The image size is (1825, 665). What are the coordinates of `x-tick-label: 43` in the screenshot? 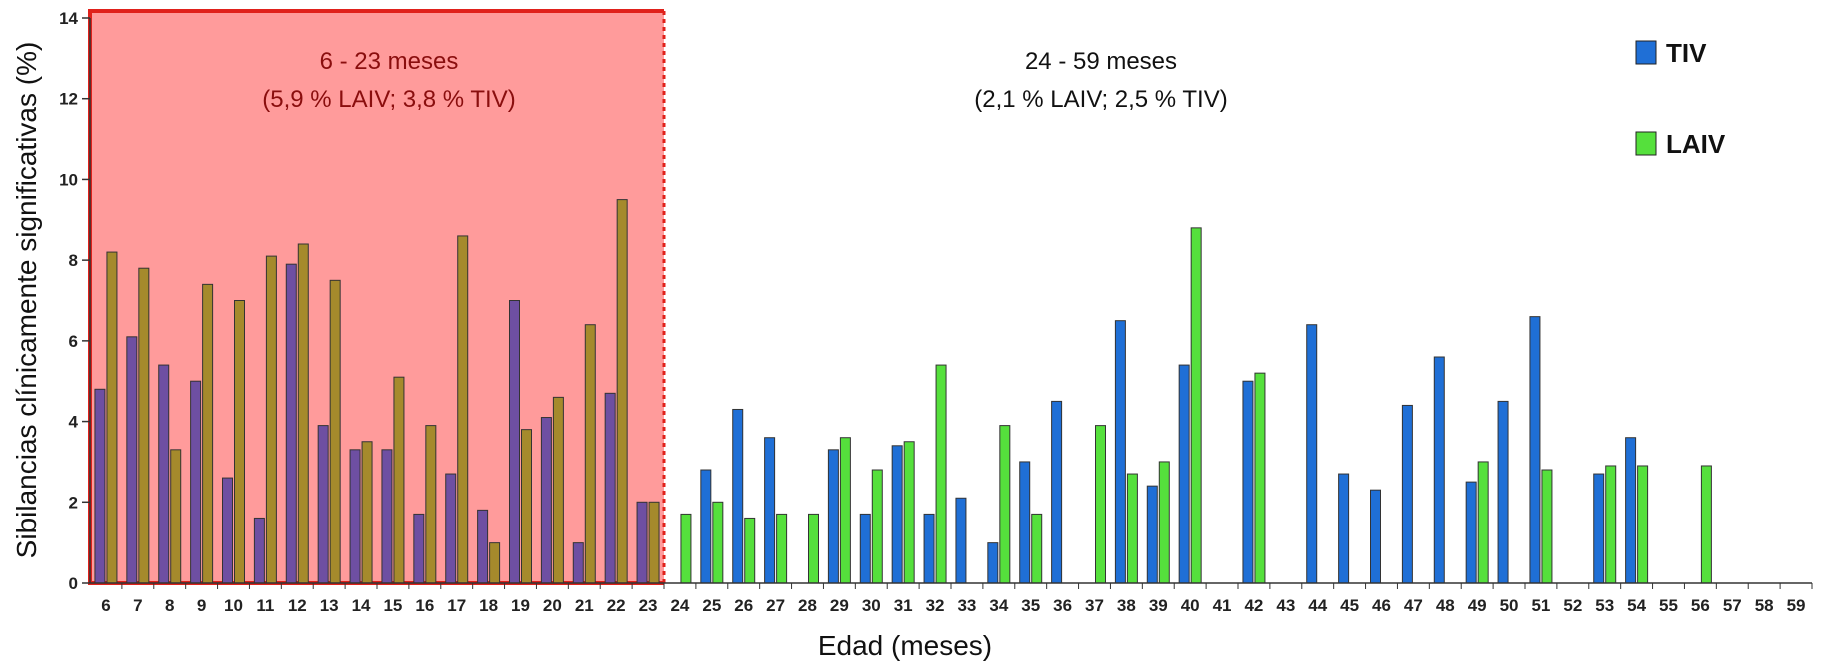 It's located at (1285, 605).